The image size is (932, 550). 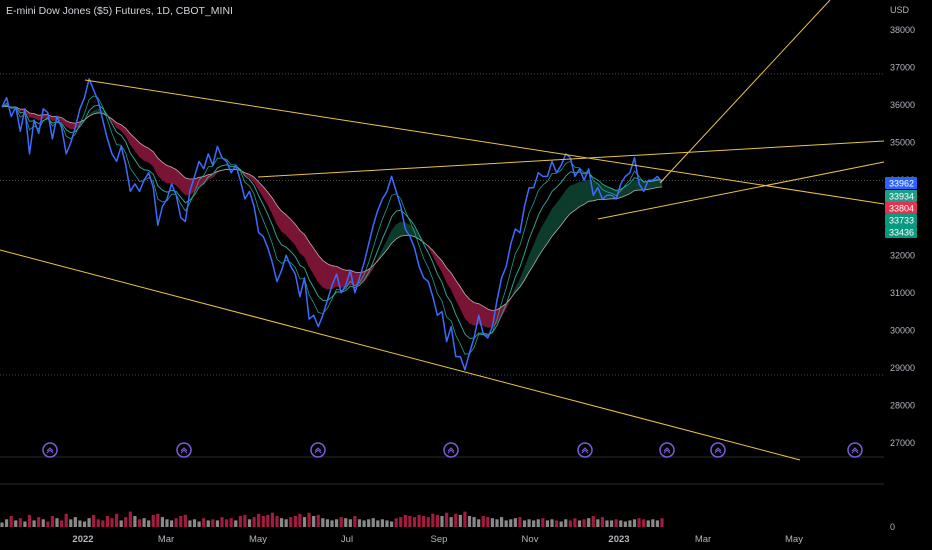 I want to click on y-tick-label: 37000, so click(x=902, y=68).